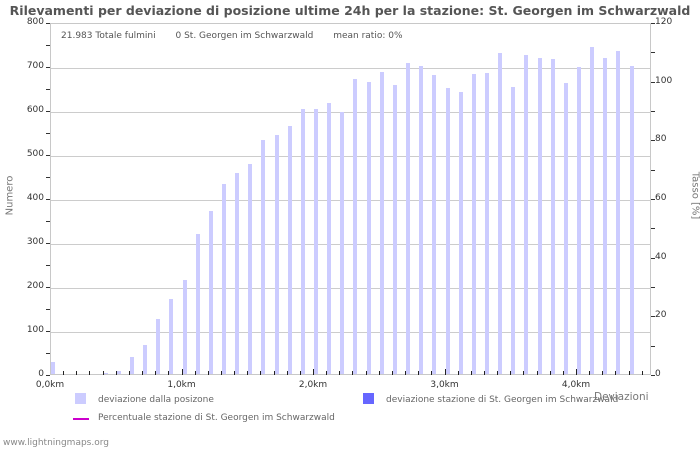  I want to click on y-tick-label: 400, so click(35, 198).